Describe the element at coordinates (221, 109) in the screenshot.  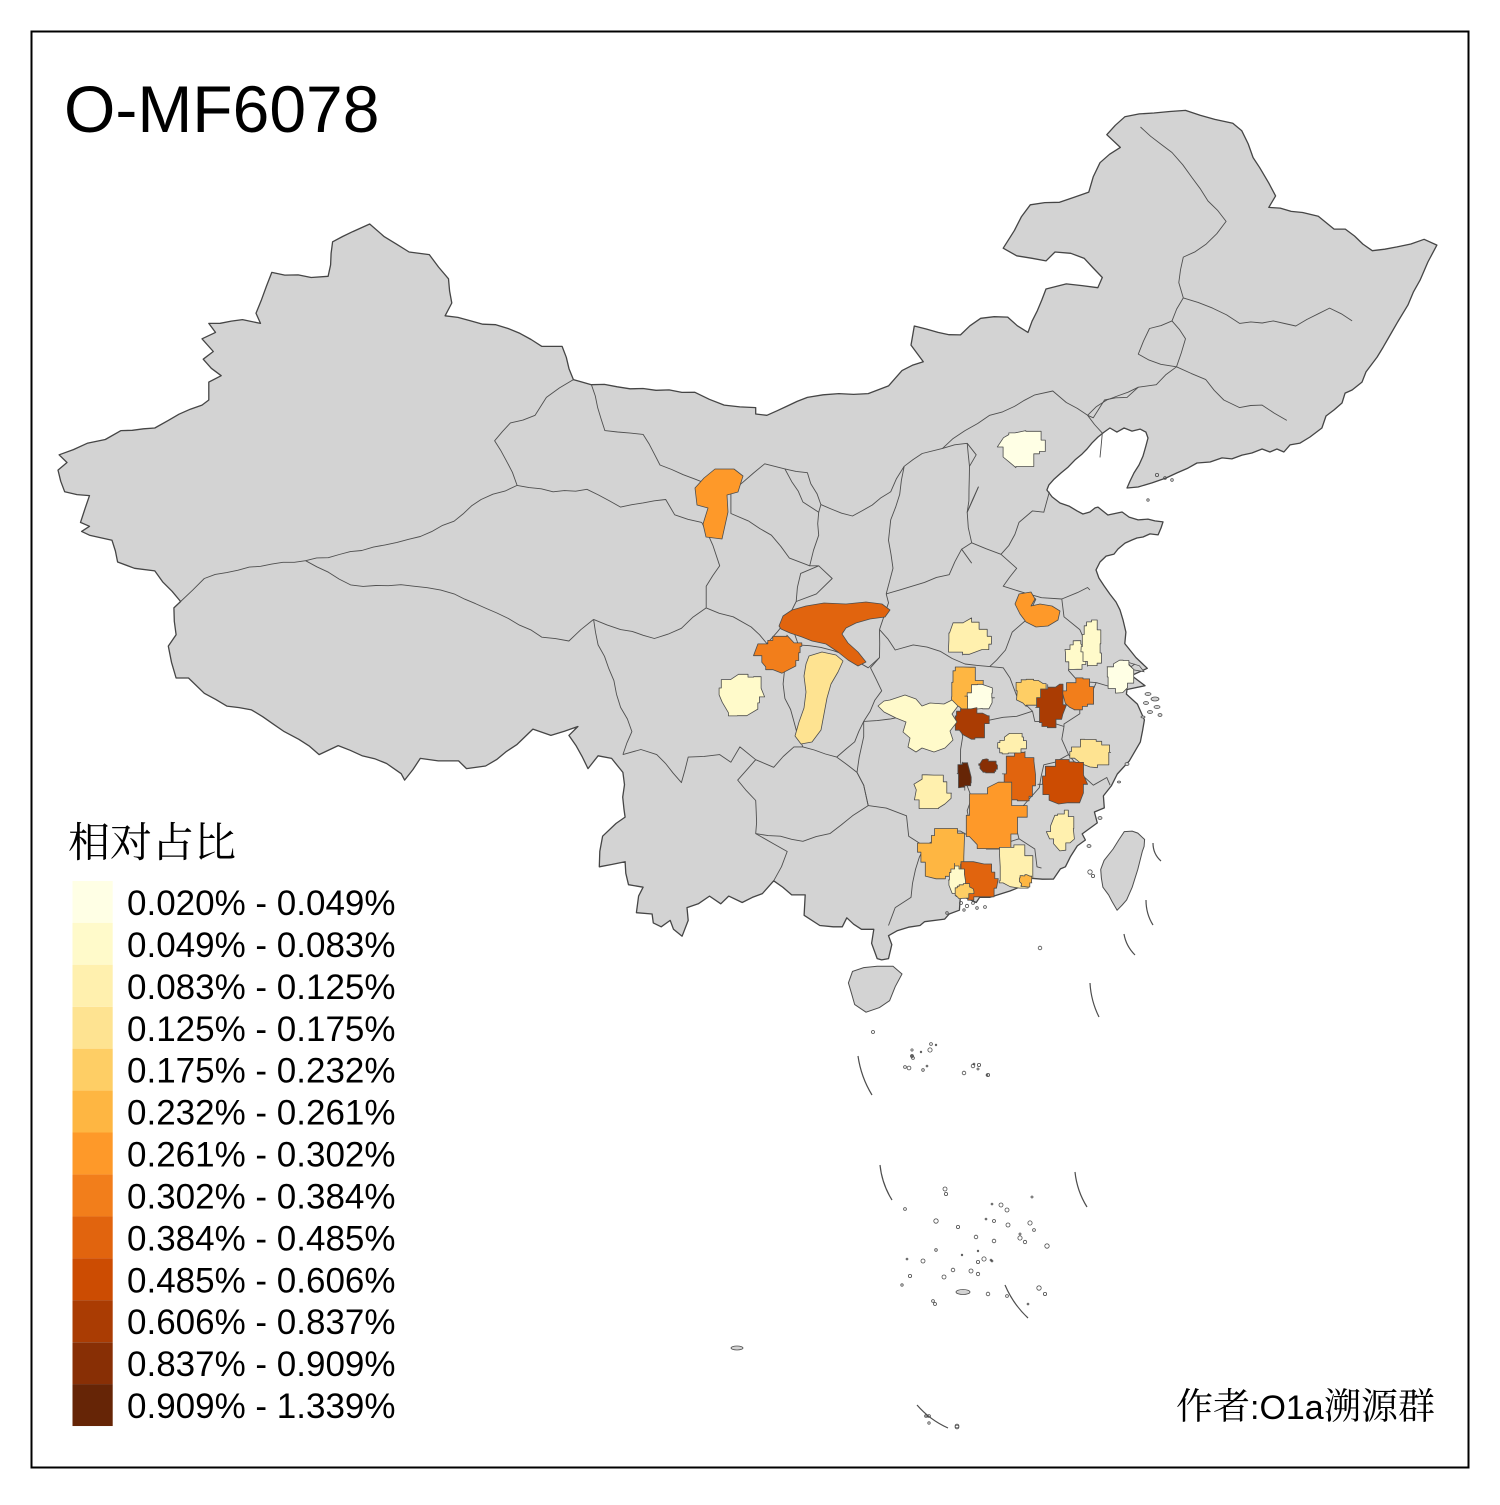
I see `svg-text: O-MF6078` at that location.